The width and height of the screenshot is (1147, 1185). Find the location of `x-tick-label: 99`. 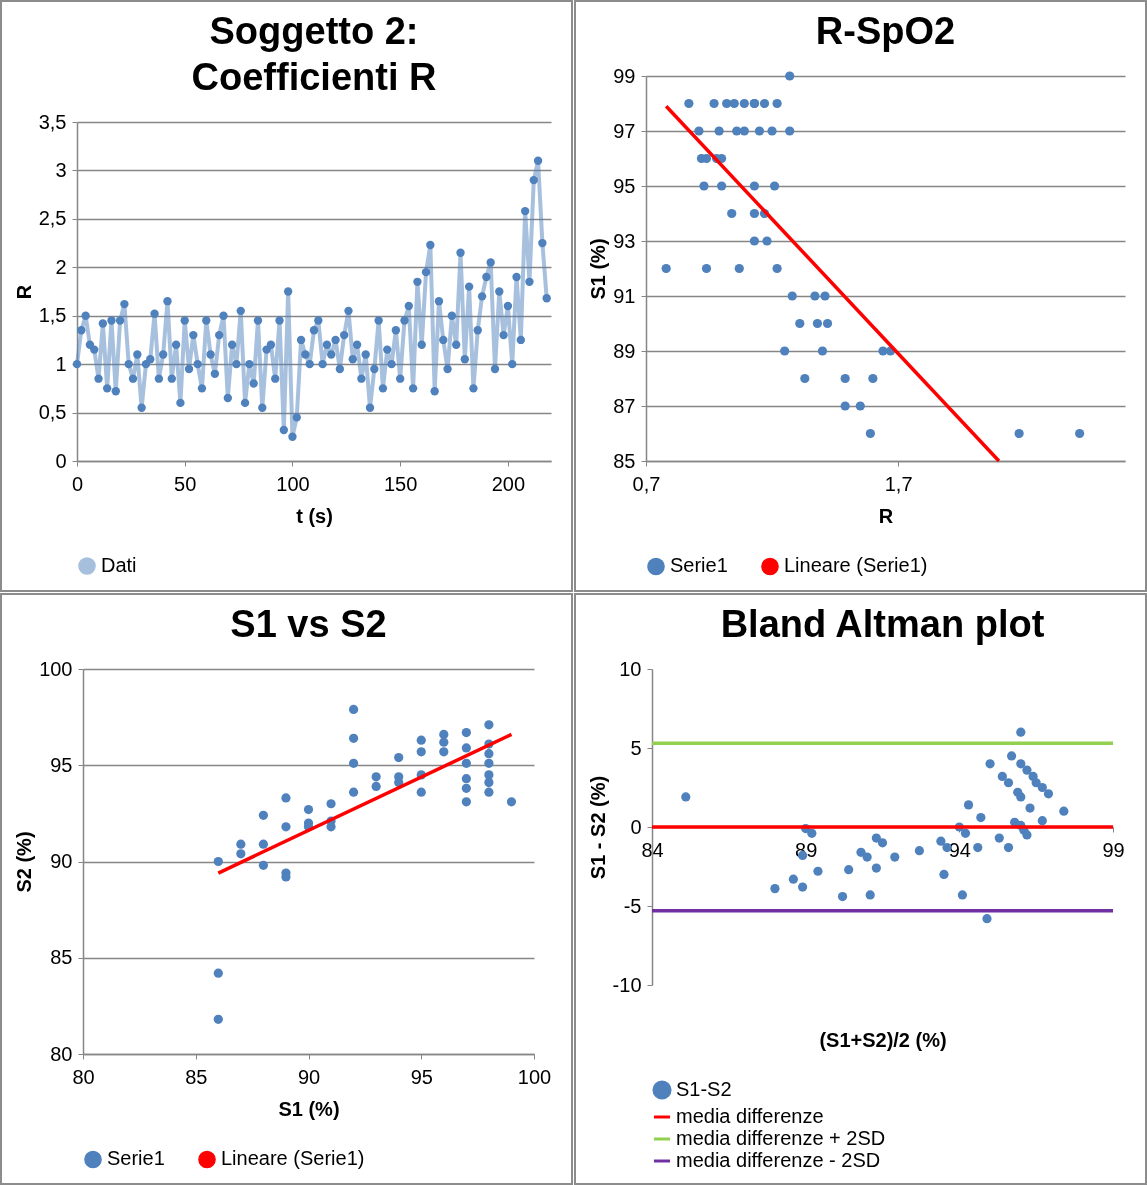

x-tick-label: 99 is located at coordinates (1113, 849).